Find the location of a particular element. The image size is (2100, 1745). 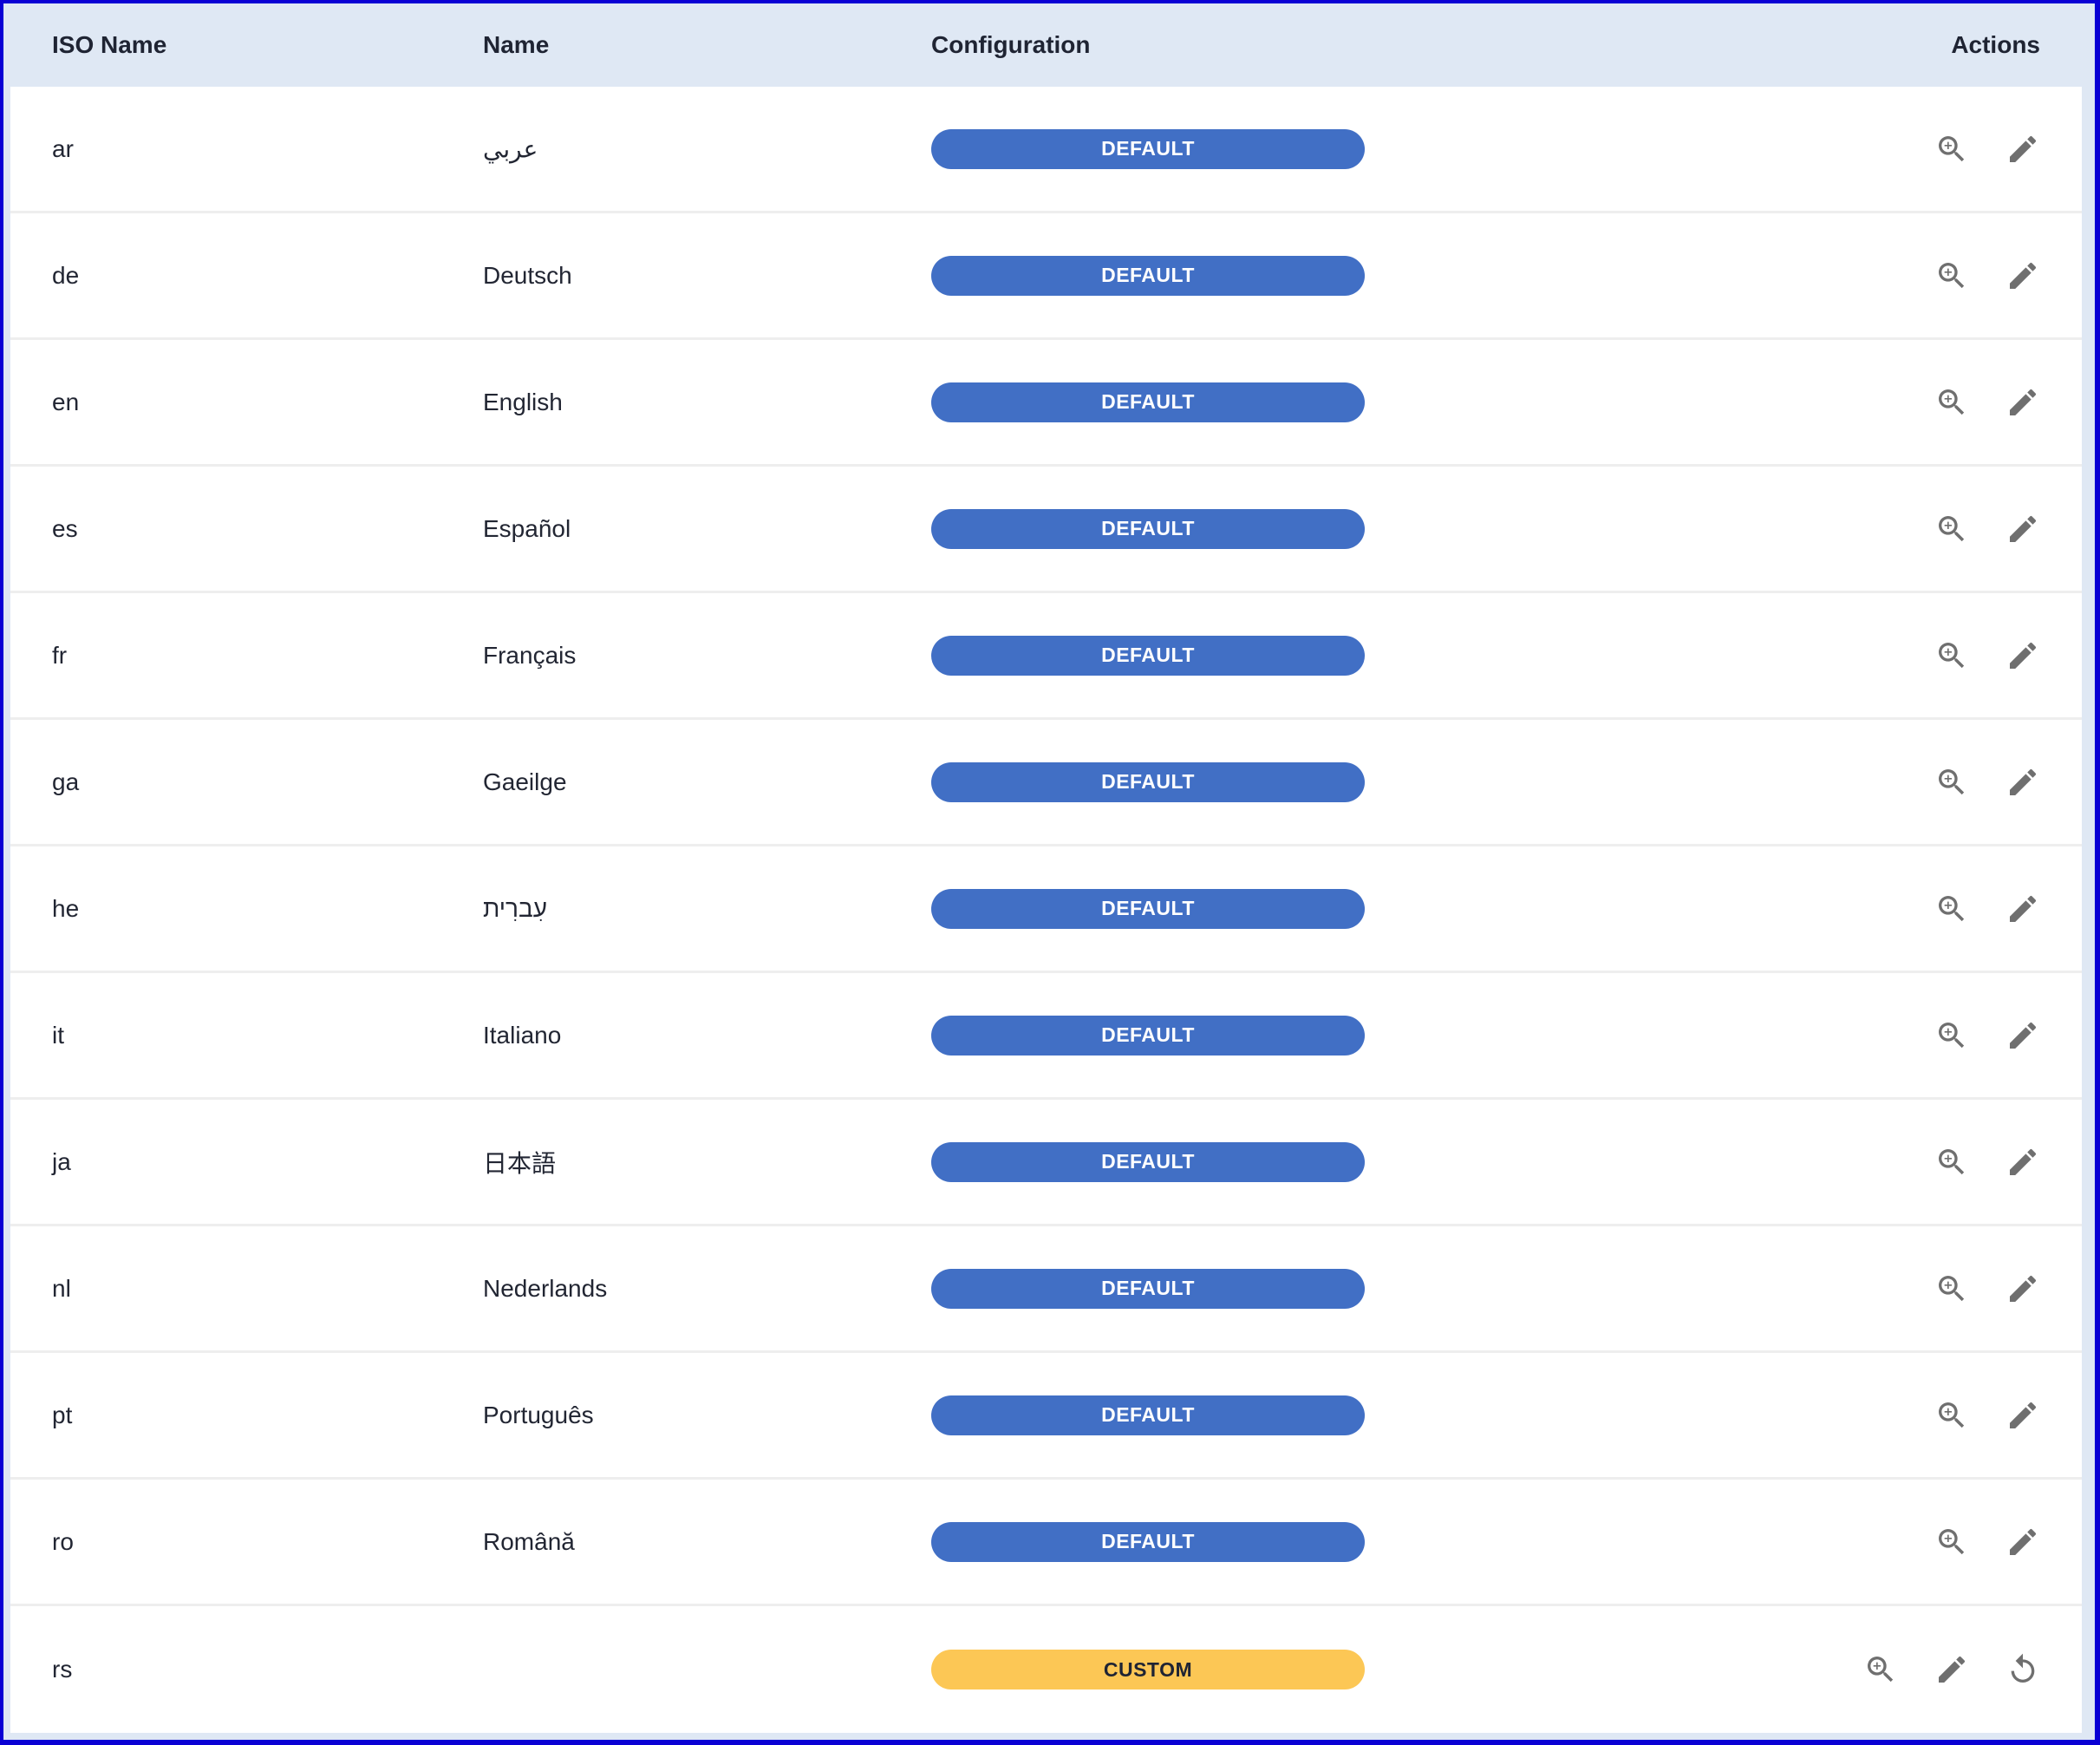

table-row: de Deutsch DEFAULT is located at coordinates (1046, 277).